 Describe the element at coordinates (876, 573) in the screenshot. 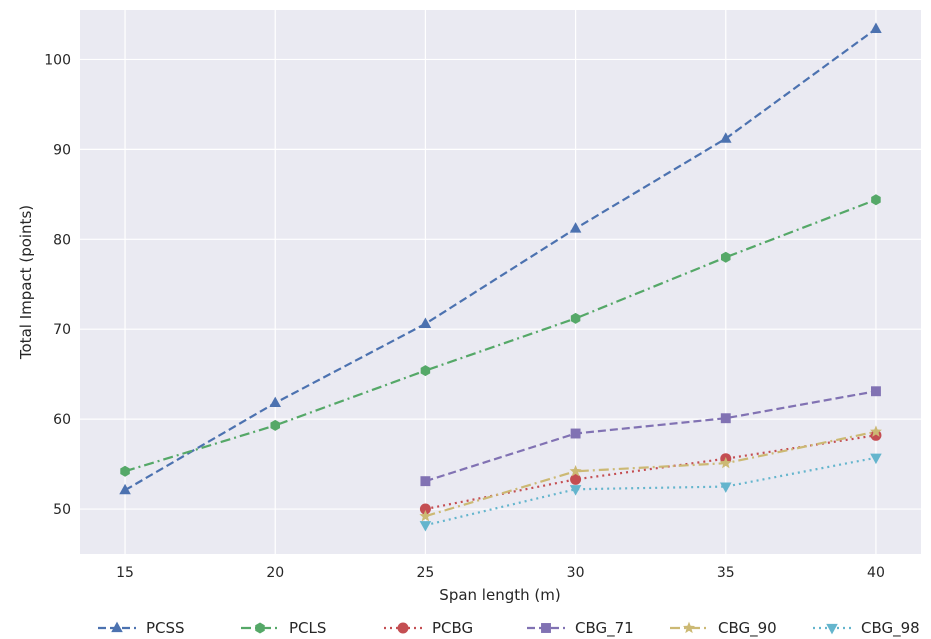

I see `x-tick-label: 40` at that location.